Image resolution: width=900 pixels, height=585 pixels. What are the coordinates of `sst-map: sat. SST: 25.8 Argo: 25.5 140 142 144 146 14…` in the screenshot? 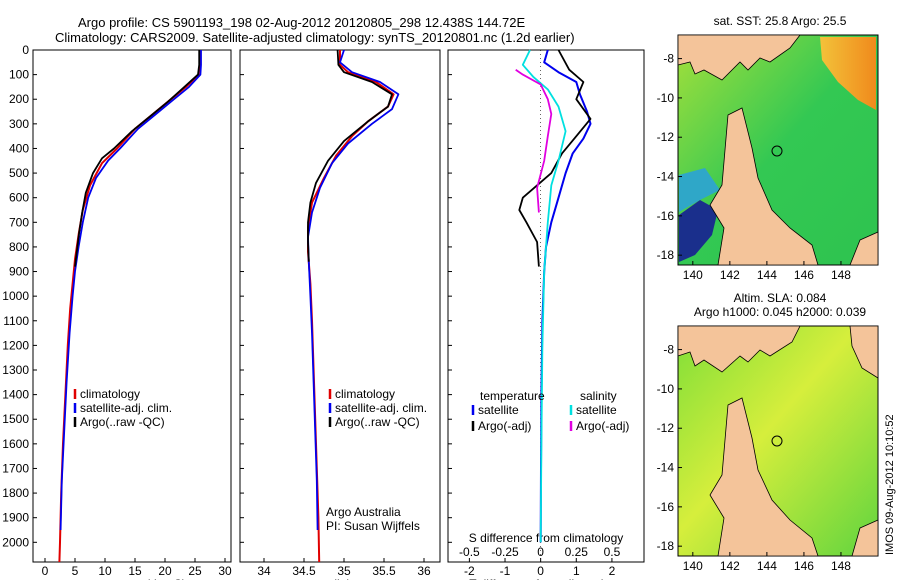 It's located at (768, 148).